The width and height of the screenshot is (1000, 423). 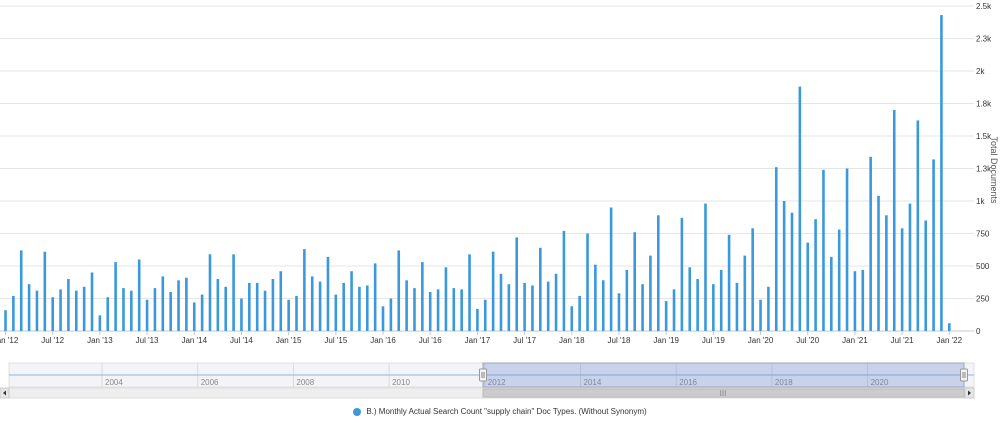 What do you see at coordinates (723, 393) in the screenshot?
I see `scrollbar-thumb` at bounding box center [723, 393].